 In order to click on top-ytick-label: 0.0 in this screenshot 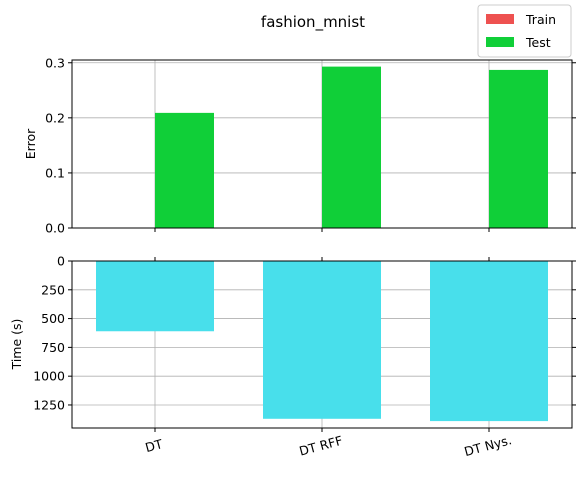, I will do `click(55, 228)`.